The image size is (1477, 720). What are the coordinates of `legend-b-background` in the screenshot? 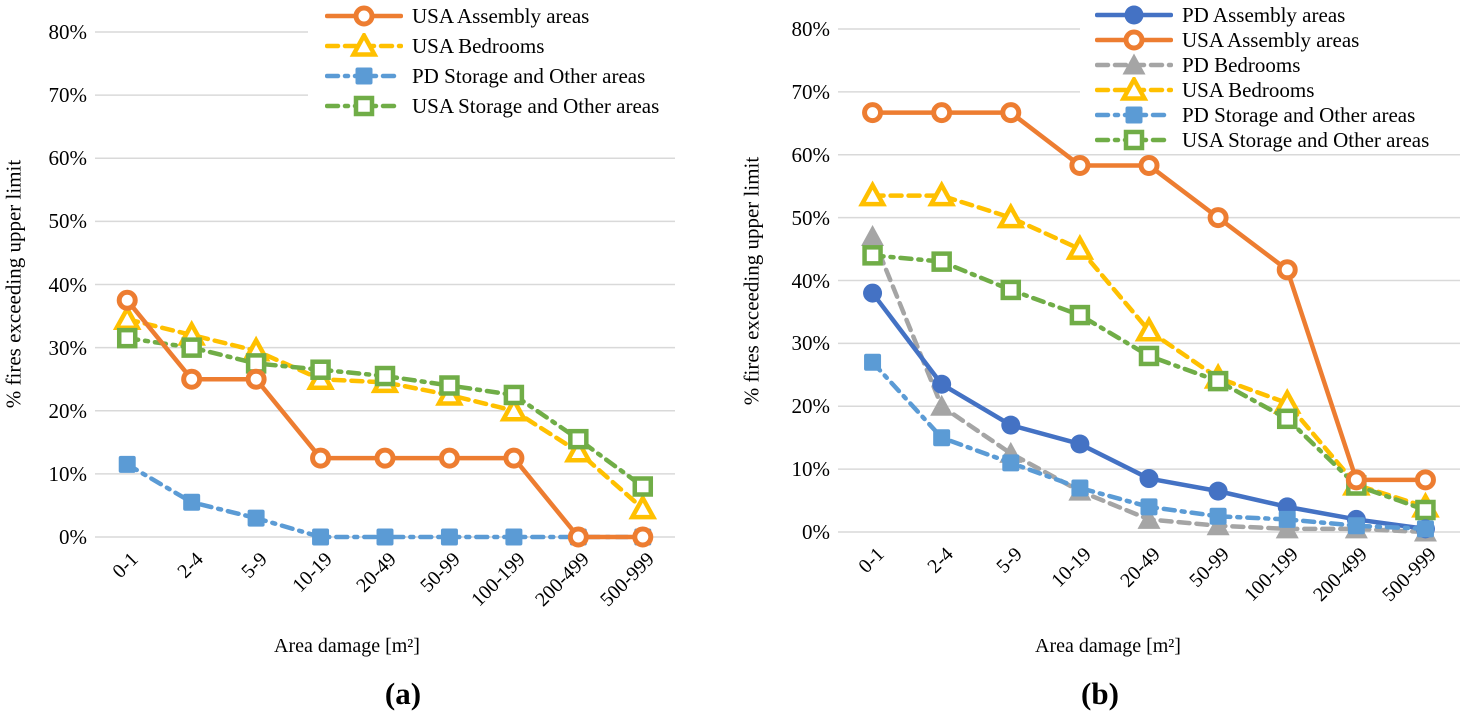 It's located at (1270, 76).